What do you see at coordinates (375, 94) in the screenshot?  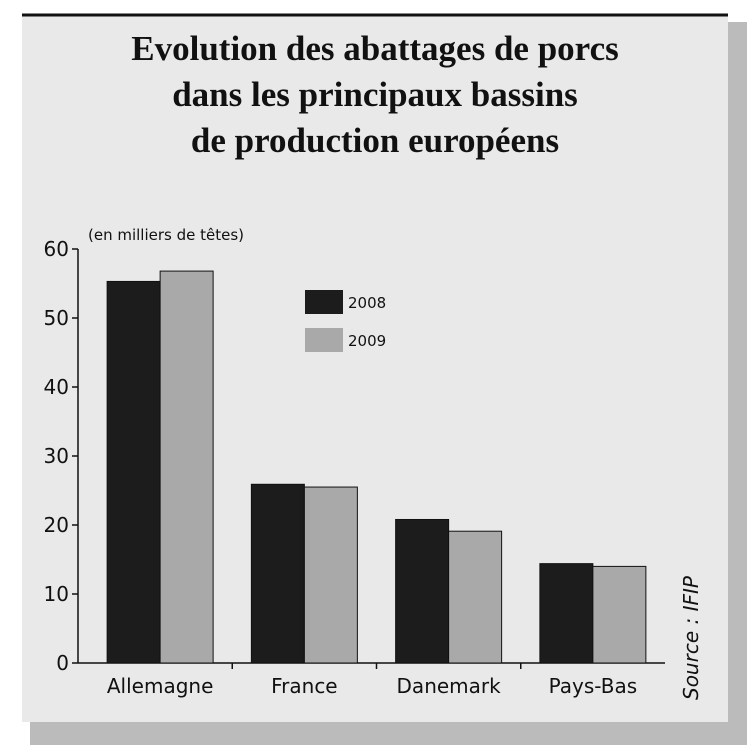 I see `chart-title: dans les principaux bassins` at bounding box center [375, 94].